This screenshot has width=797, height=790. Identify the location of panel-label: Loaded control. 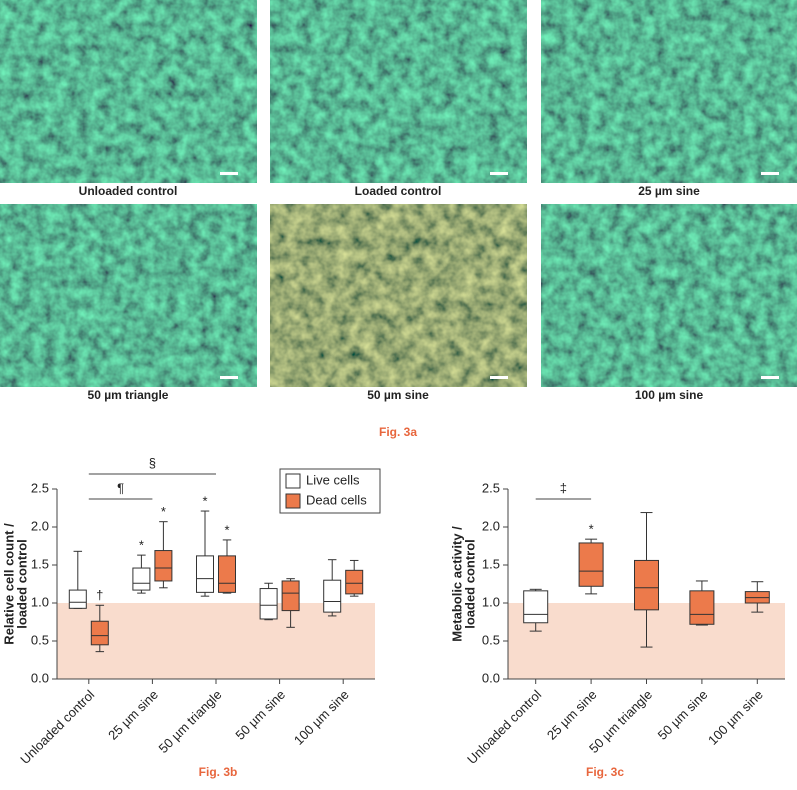
(398, 191).